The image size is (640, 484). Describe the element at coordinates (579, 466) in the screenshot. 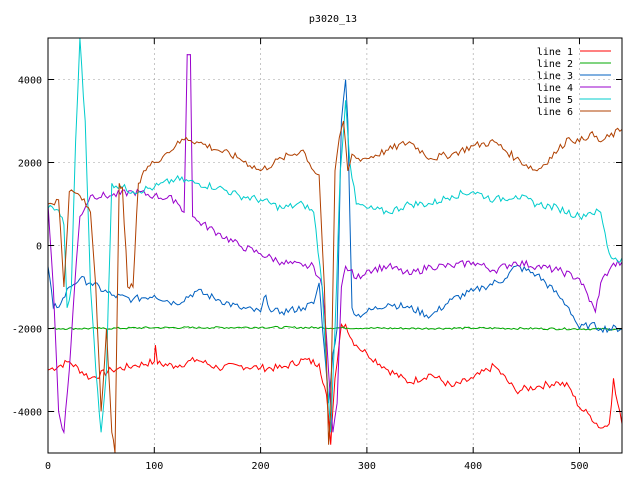

I see `x-tick-label: 500` at that location.